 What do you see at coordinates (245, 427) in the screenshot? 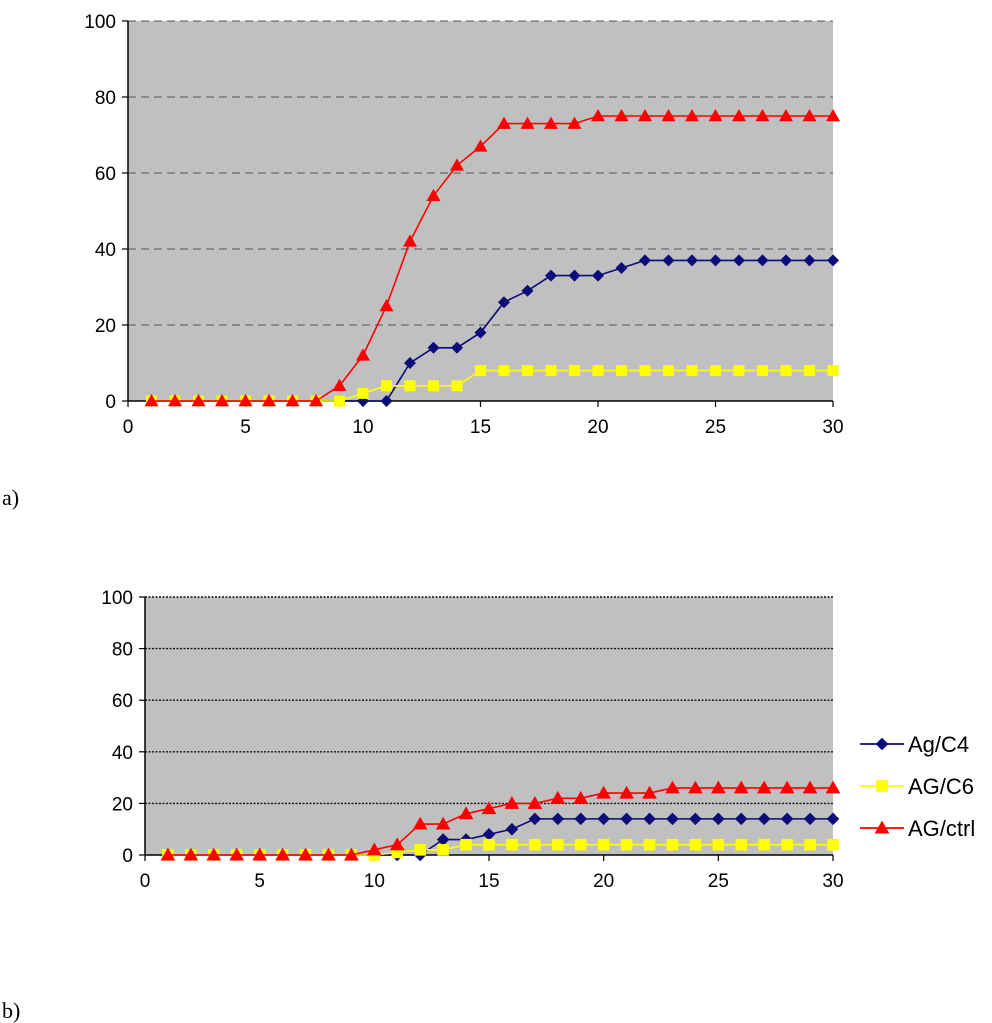
I see `x-tick-label: 5` at bounding box center [245, 427].